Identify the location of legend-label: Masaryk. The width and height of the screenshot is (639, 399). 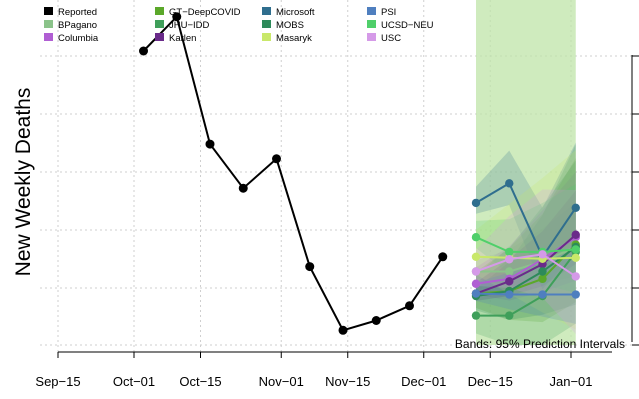
(294, 38).